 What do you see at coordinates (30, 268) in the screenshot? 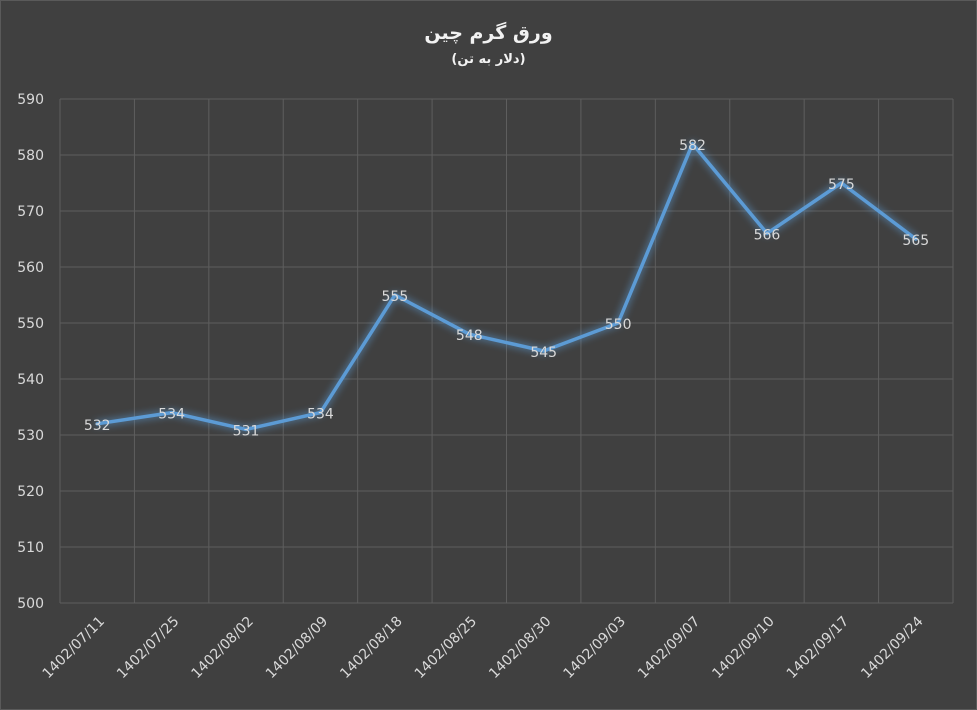
I see `y-tick-label: 560` at bounding box center [30, 268].